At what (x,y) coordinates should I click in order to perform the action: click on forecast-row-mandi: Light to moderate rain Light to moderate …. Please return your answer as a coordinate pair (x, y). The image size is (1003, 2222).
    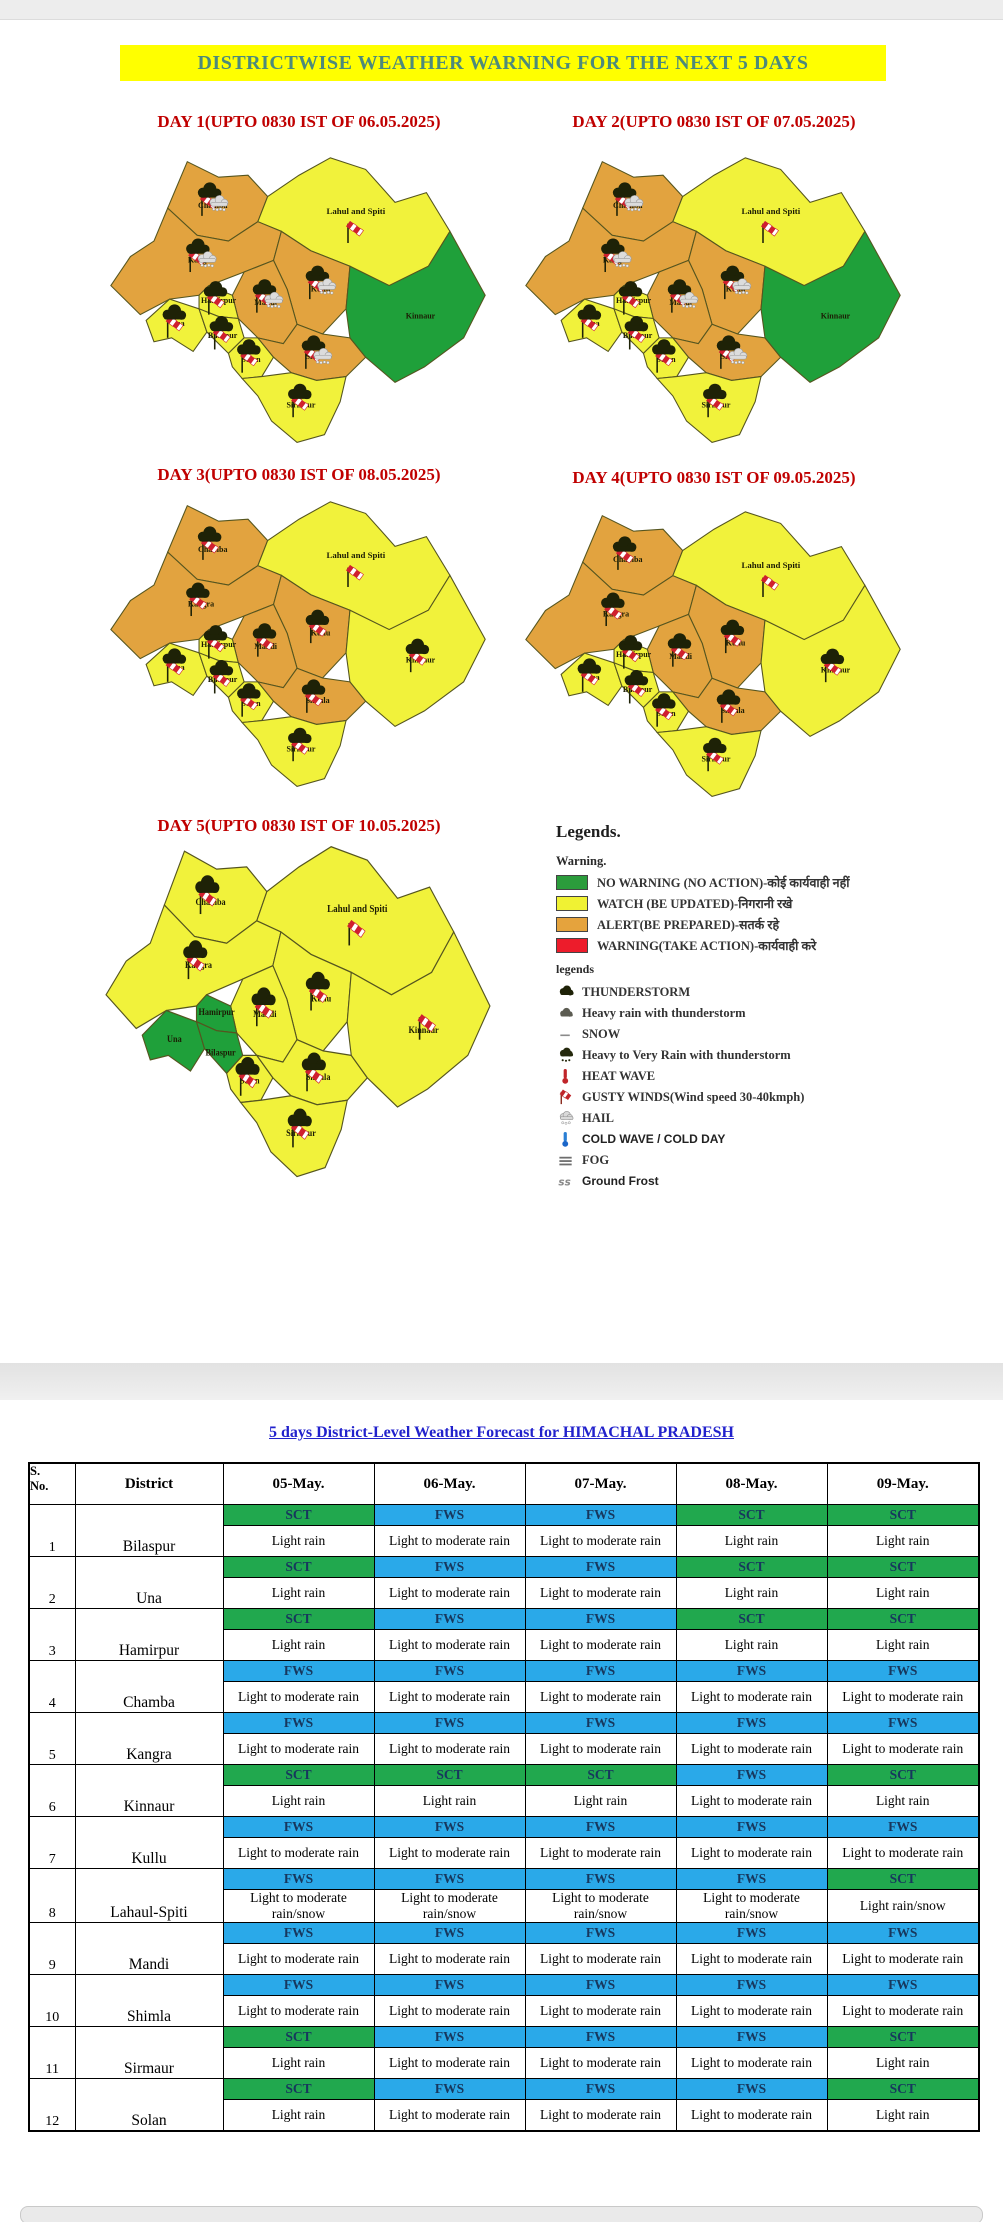
    Looking at the image, I should click on (504, 1959).